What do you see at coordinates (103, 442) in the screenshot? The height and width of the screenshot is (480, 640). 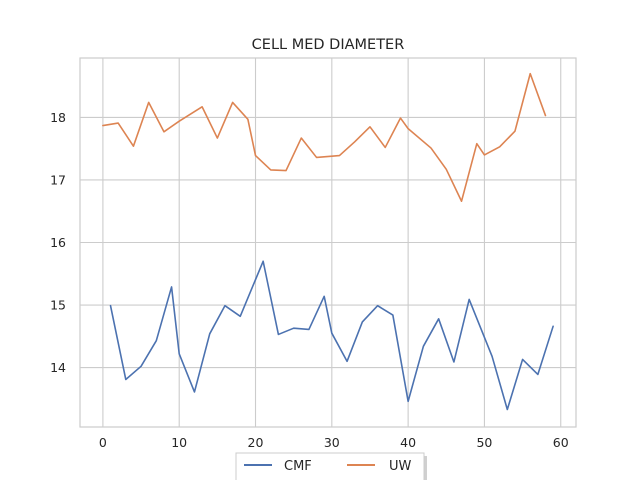 I see `x-tick-label: 0` at bounding box center [103, 442].